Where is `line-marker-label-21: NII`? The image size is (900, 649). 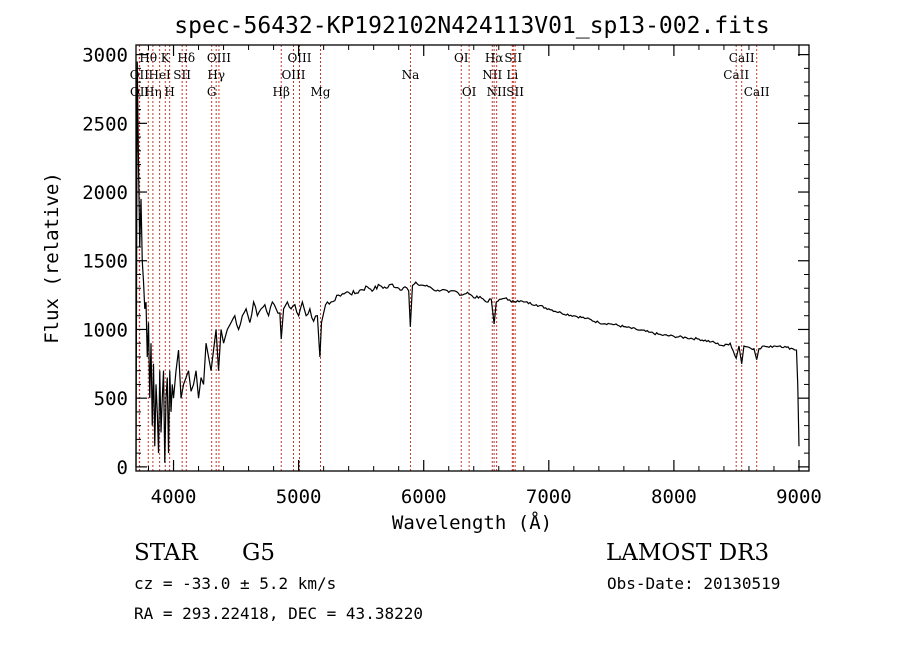
line-marker-label-21: NII is located at coordinates (497, 92).